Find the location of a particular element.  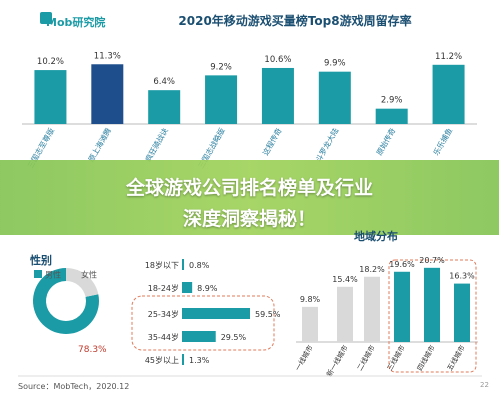

page-number: 22 is located at coordinates (484, 385).